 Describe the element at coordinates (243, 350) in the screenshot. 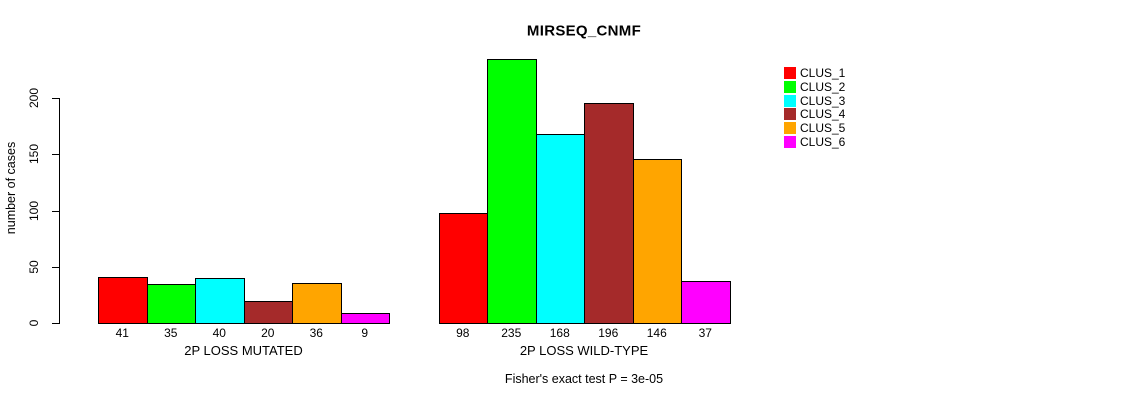

I see `x-group-label: 2P LOSS MUTATED` at that location.